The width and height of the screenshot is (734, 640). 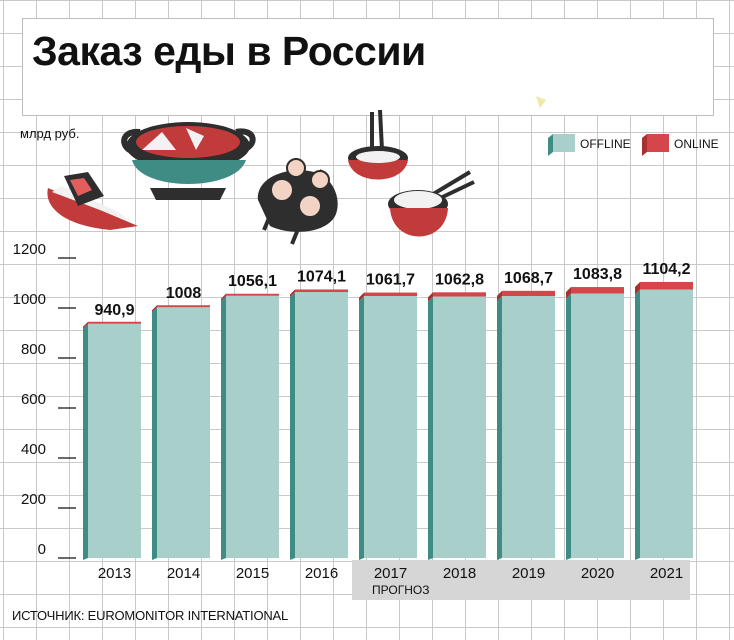 What do you see at coordinates (605, 144) in the screenshot?
I see `legend-label: OFFLINE` at bounding box center [605, 144].